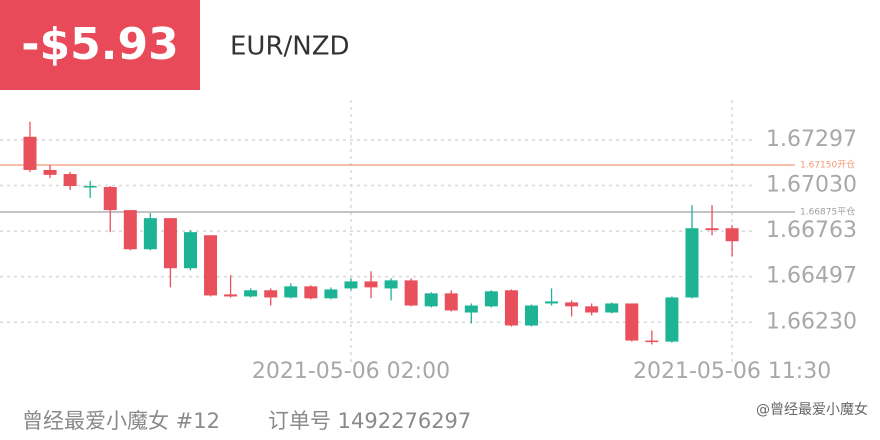  I want to click on y-tick-label: 1.67030, so click(811, 184).